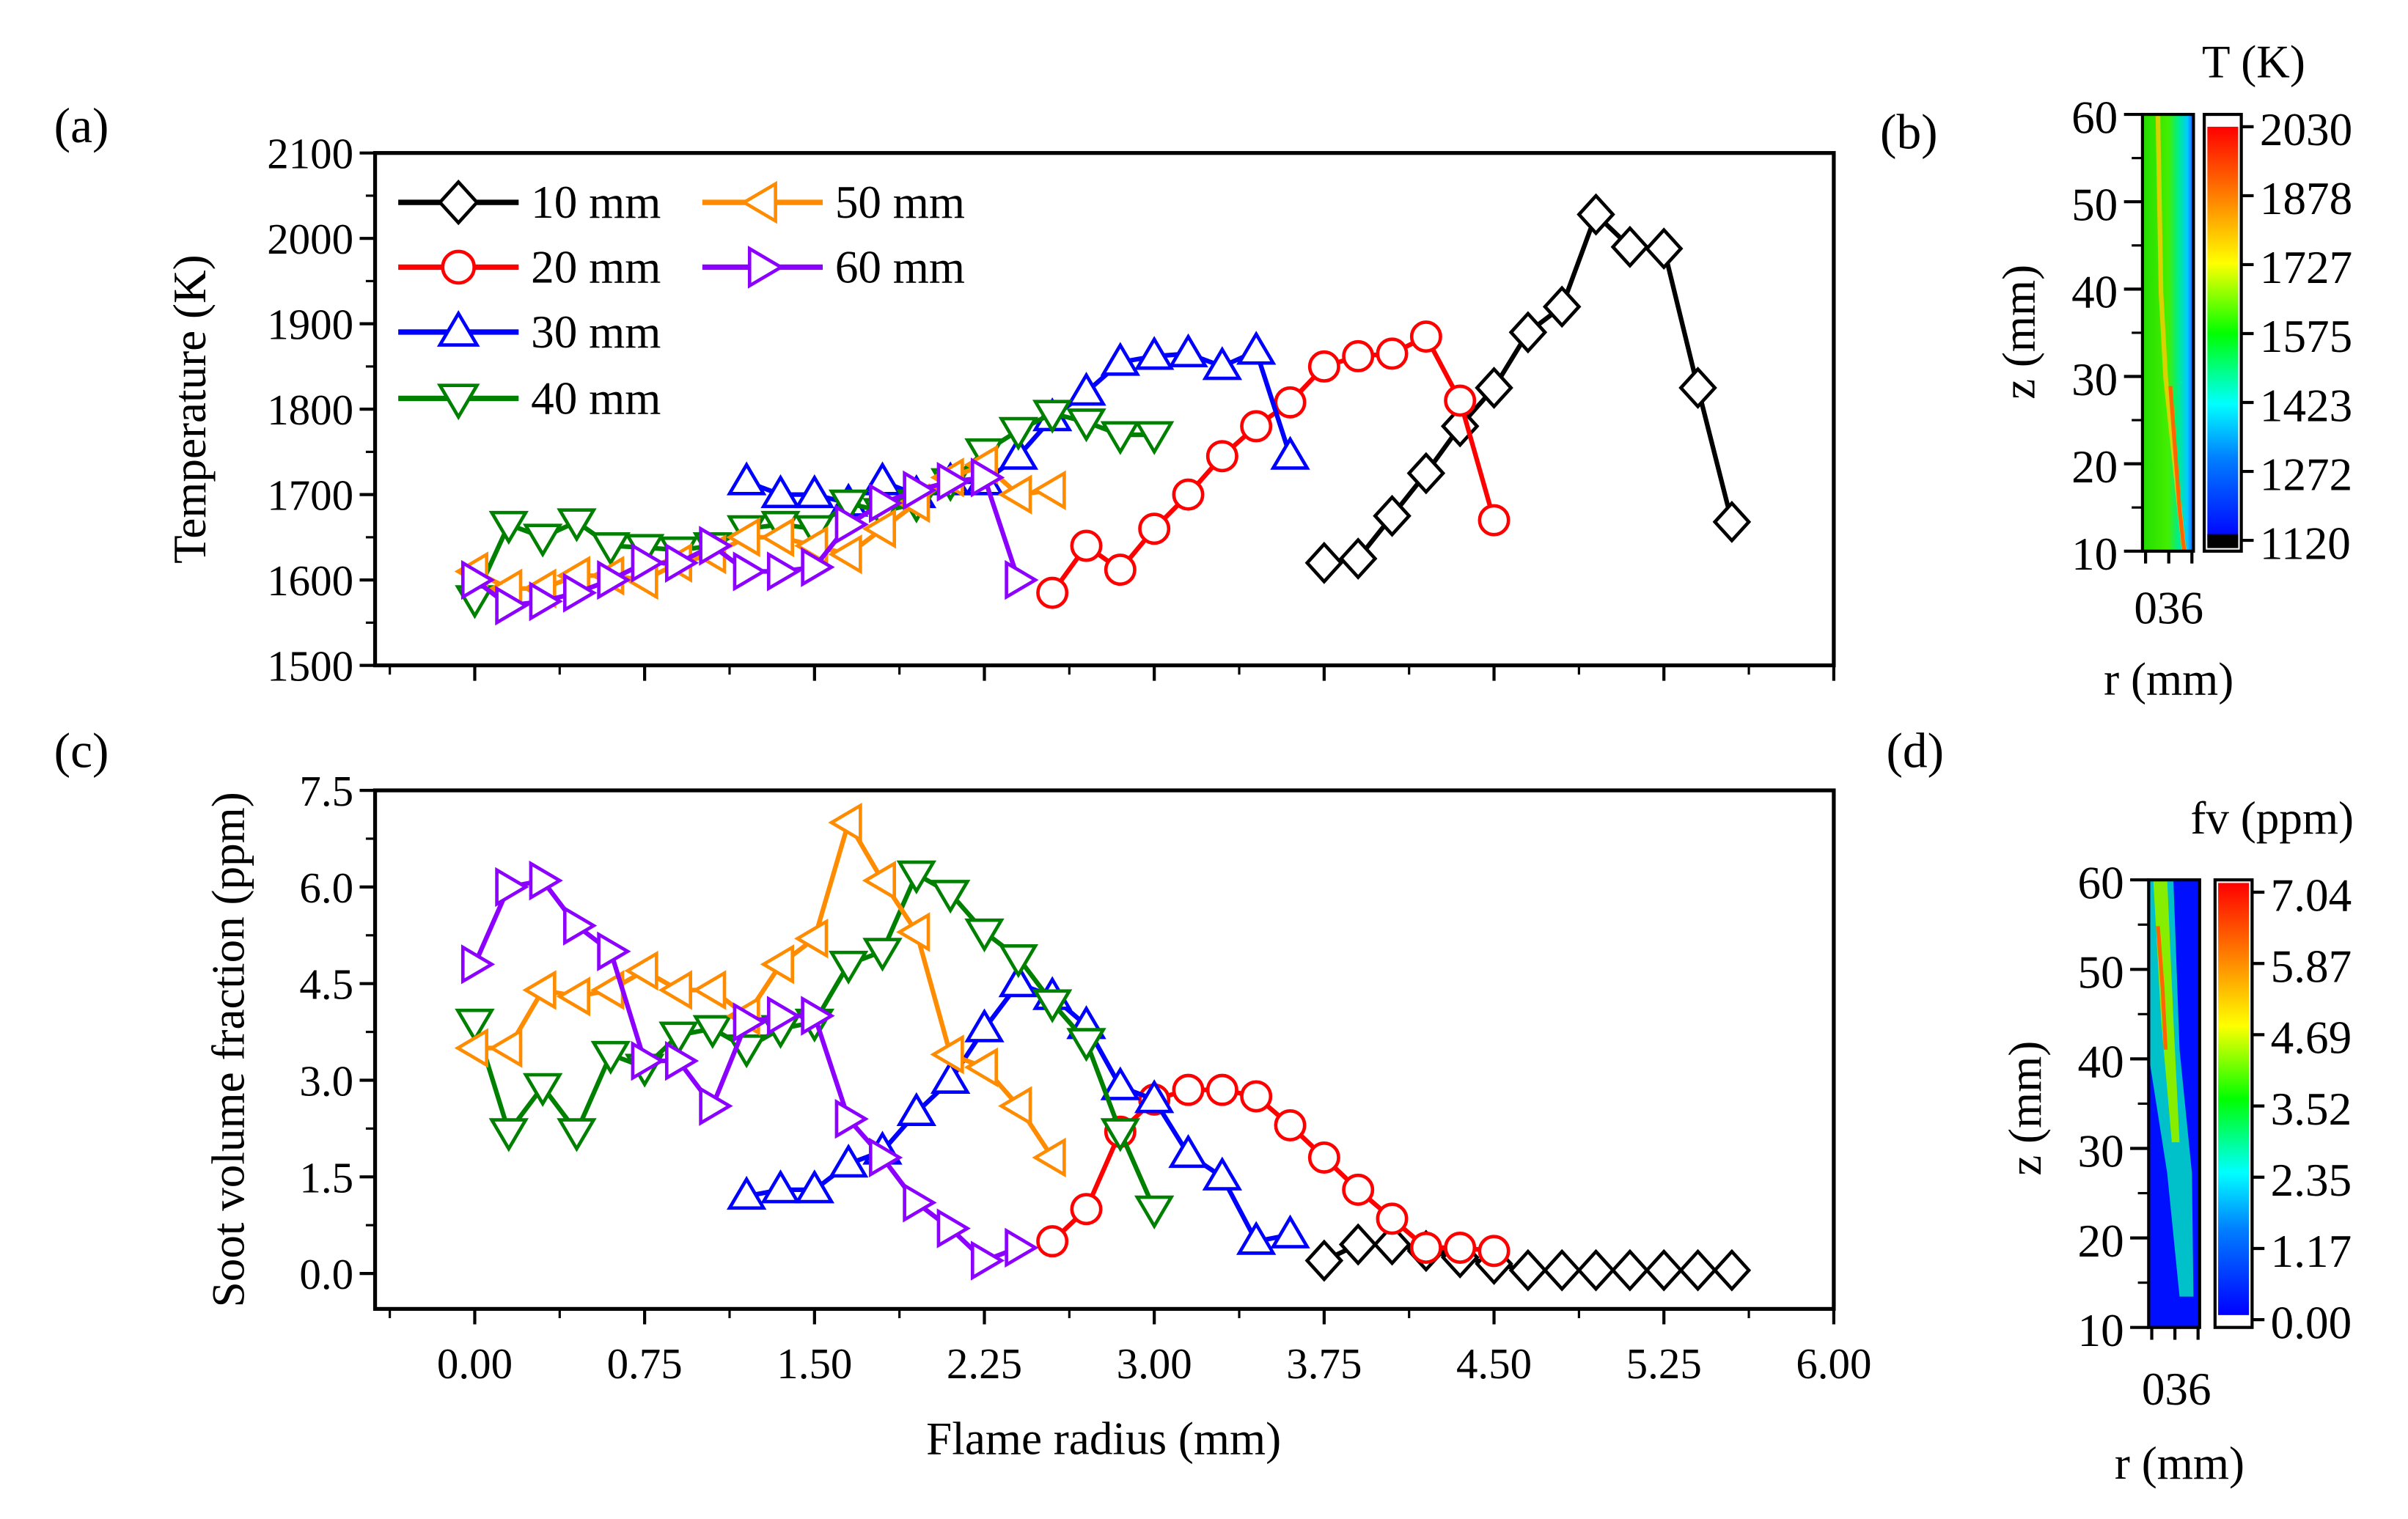 The image size is (2408, 1519). Describe the element at coordinates (529, 332) in the screenshot. I see `legend-item-30-mm: 30 mm` at that location.